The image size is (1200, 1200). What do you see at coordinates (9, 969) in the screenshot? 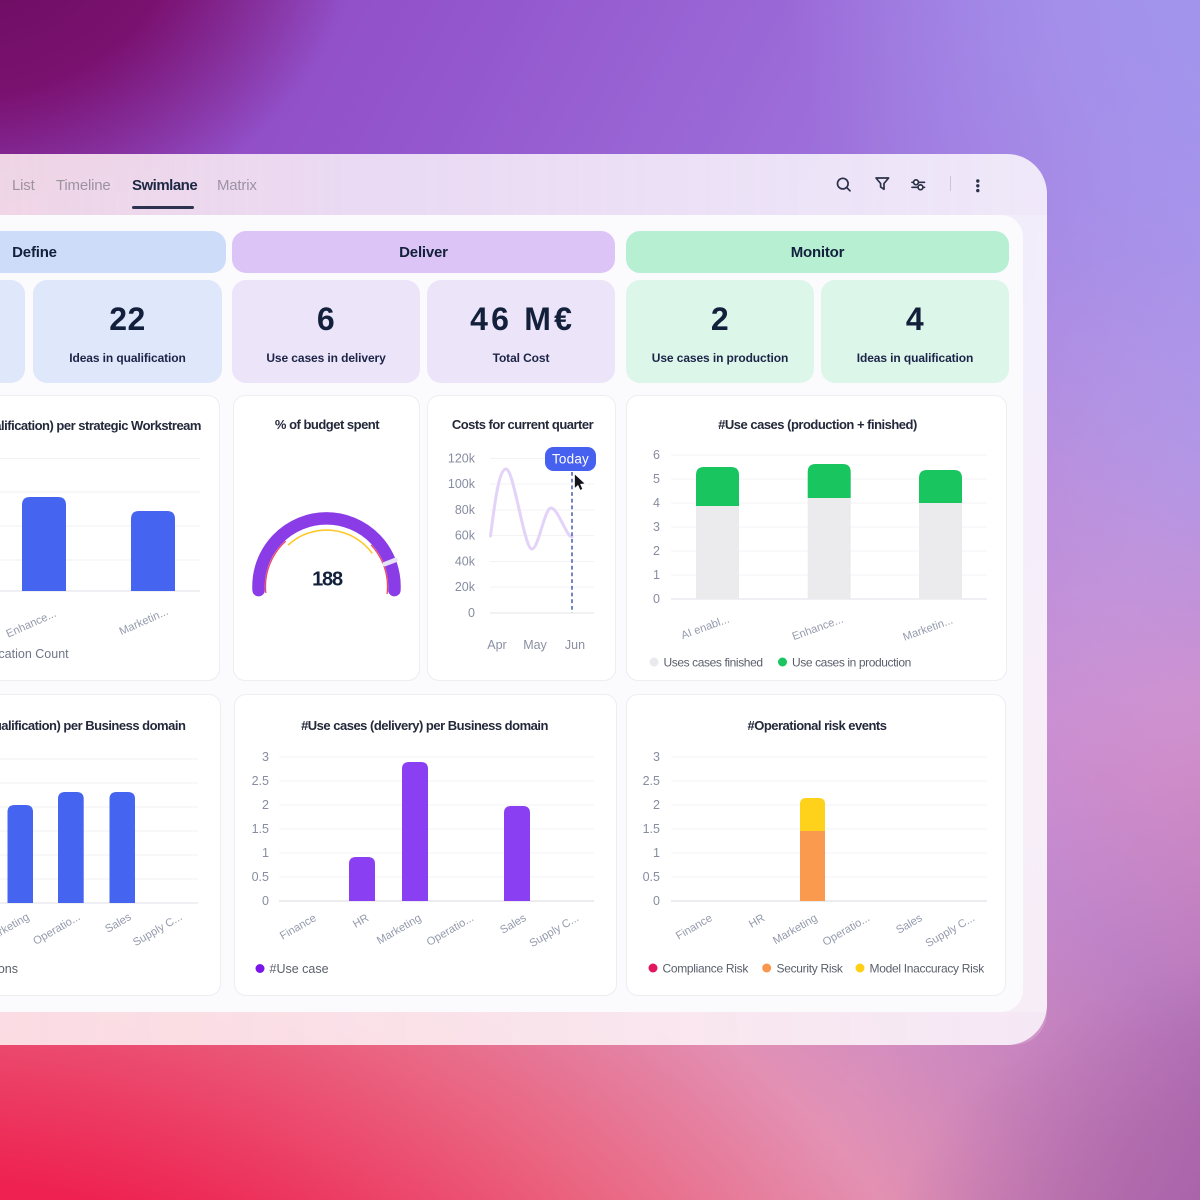
I see `svg-text: #Ideas in qualifications` at bounding box center [9, 969].